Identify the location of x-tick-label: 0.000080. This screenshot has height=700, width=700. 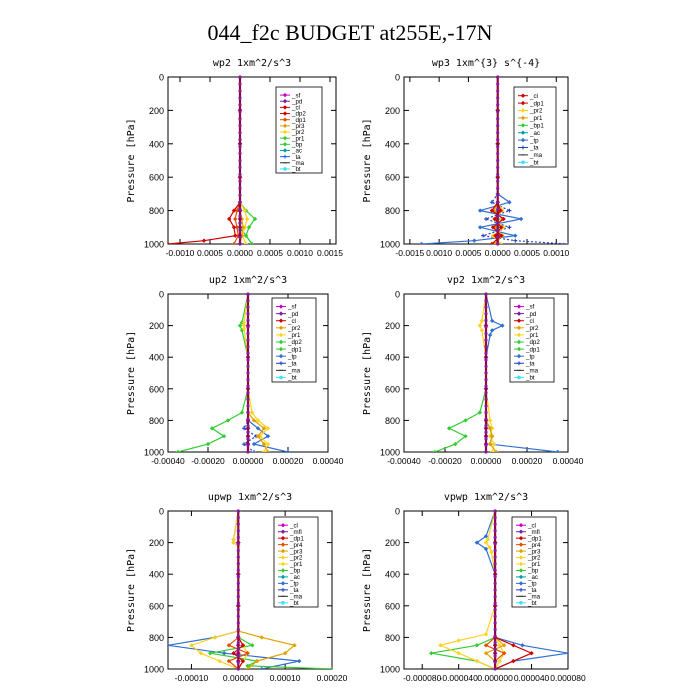
(568, 678).